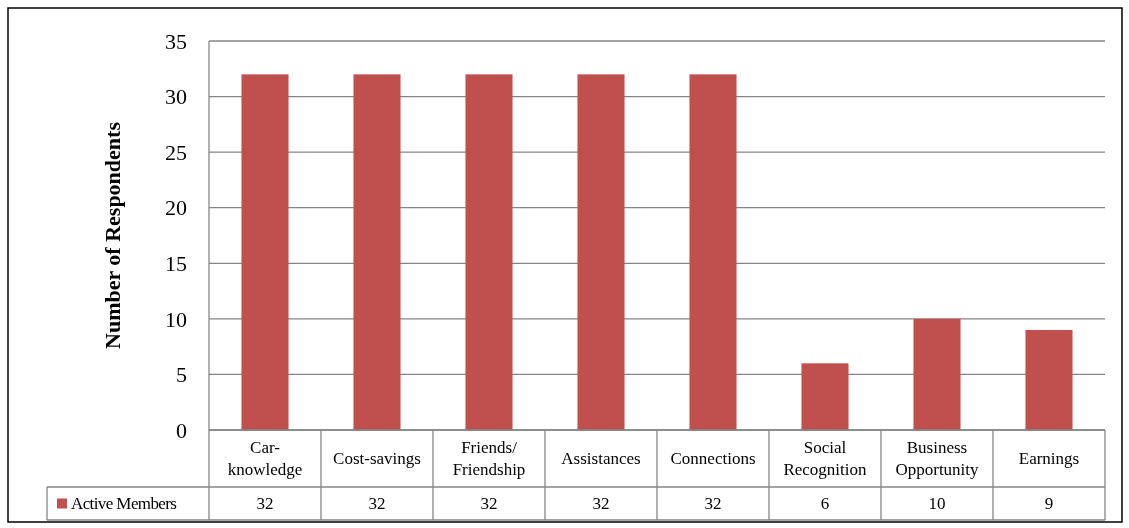 This screenshot has height=528, width=1129. I want to click on x-tick-label: Cost-savings, so click(377, 459).